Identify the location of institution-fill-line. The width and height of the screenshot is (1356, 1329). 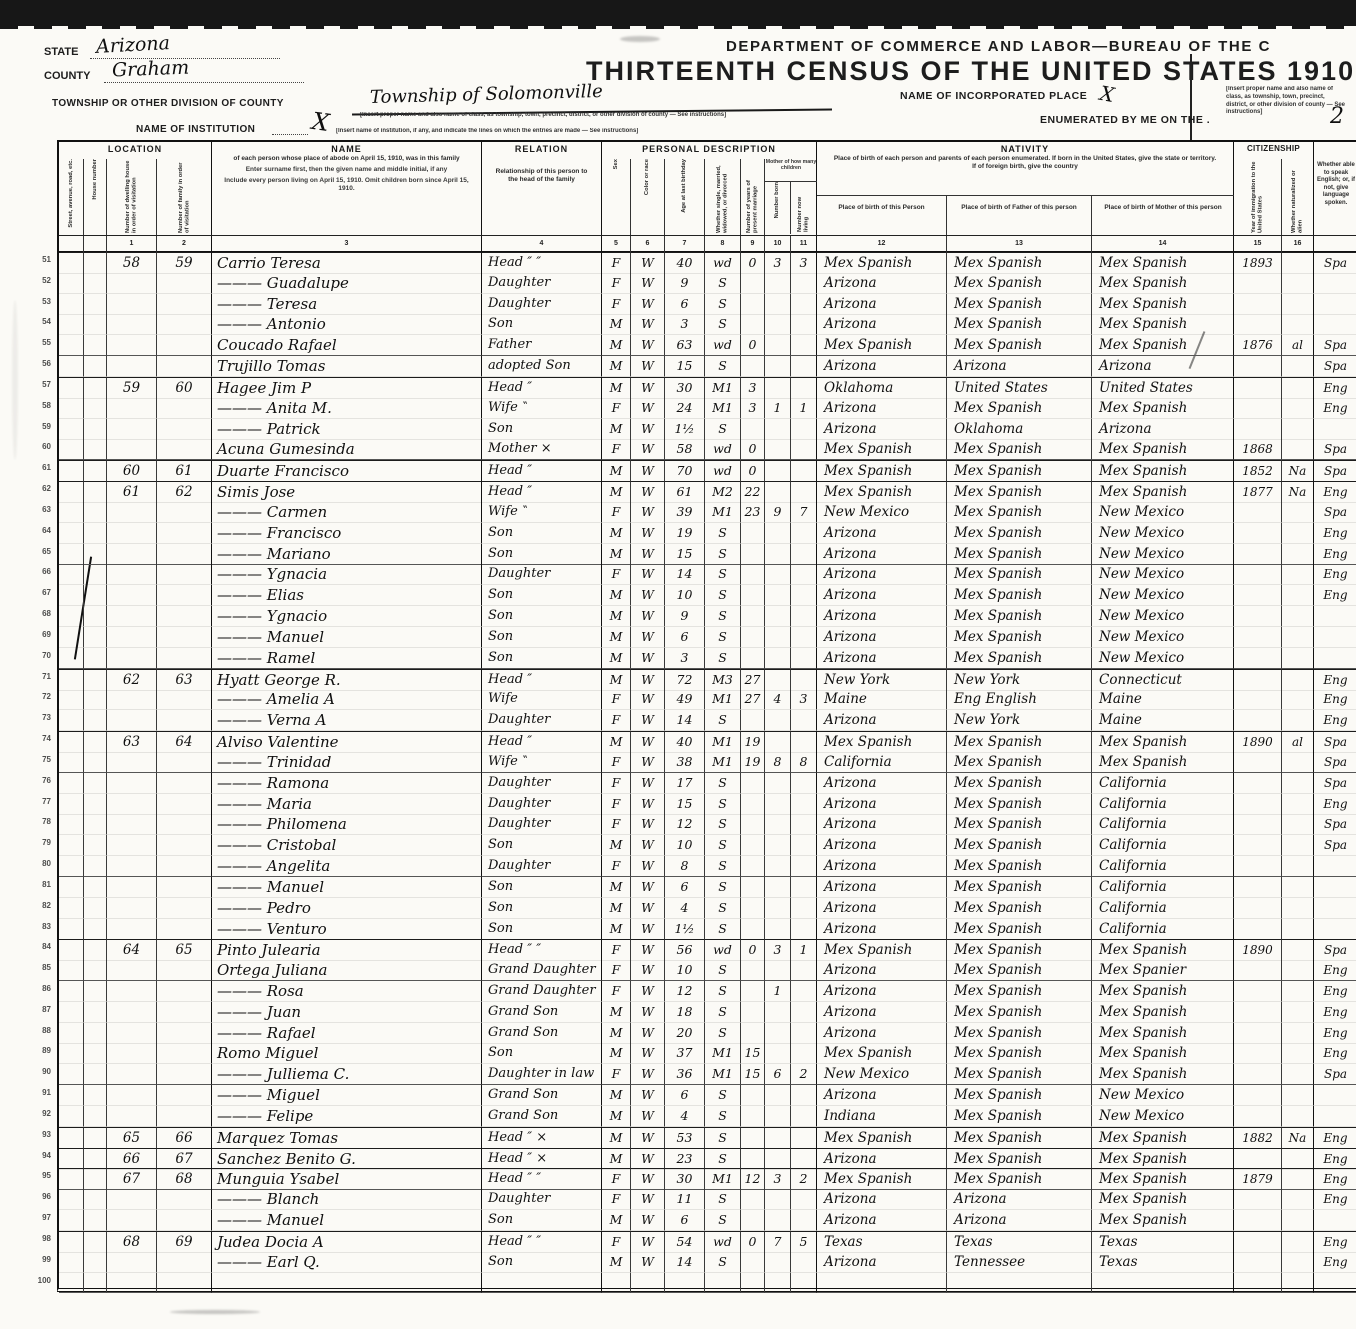
(290, 128).